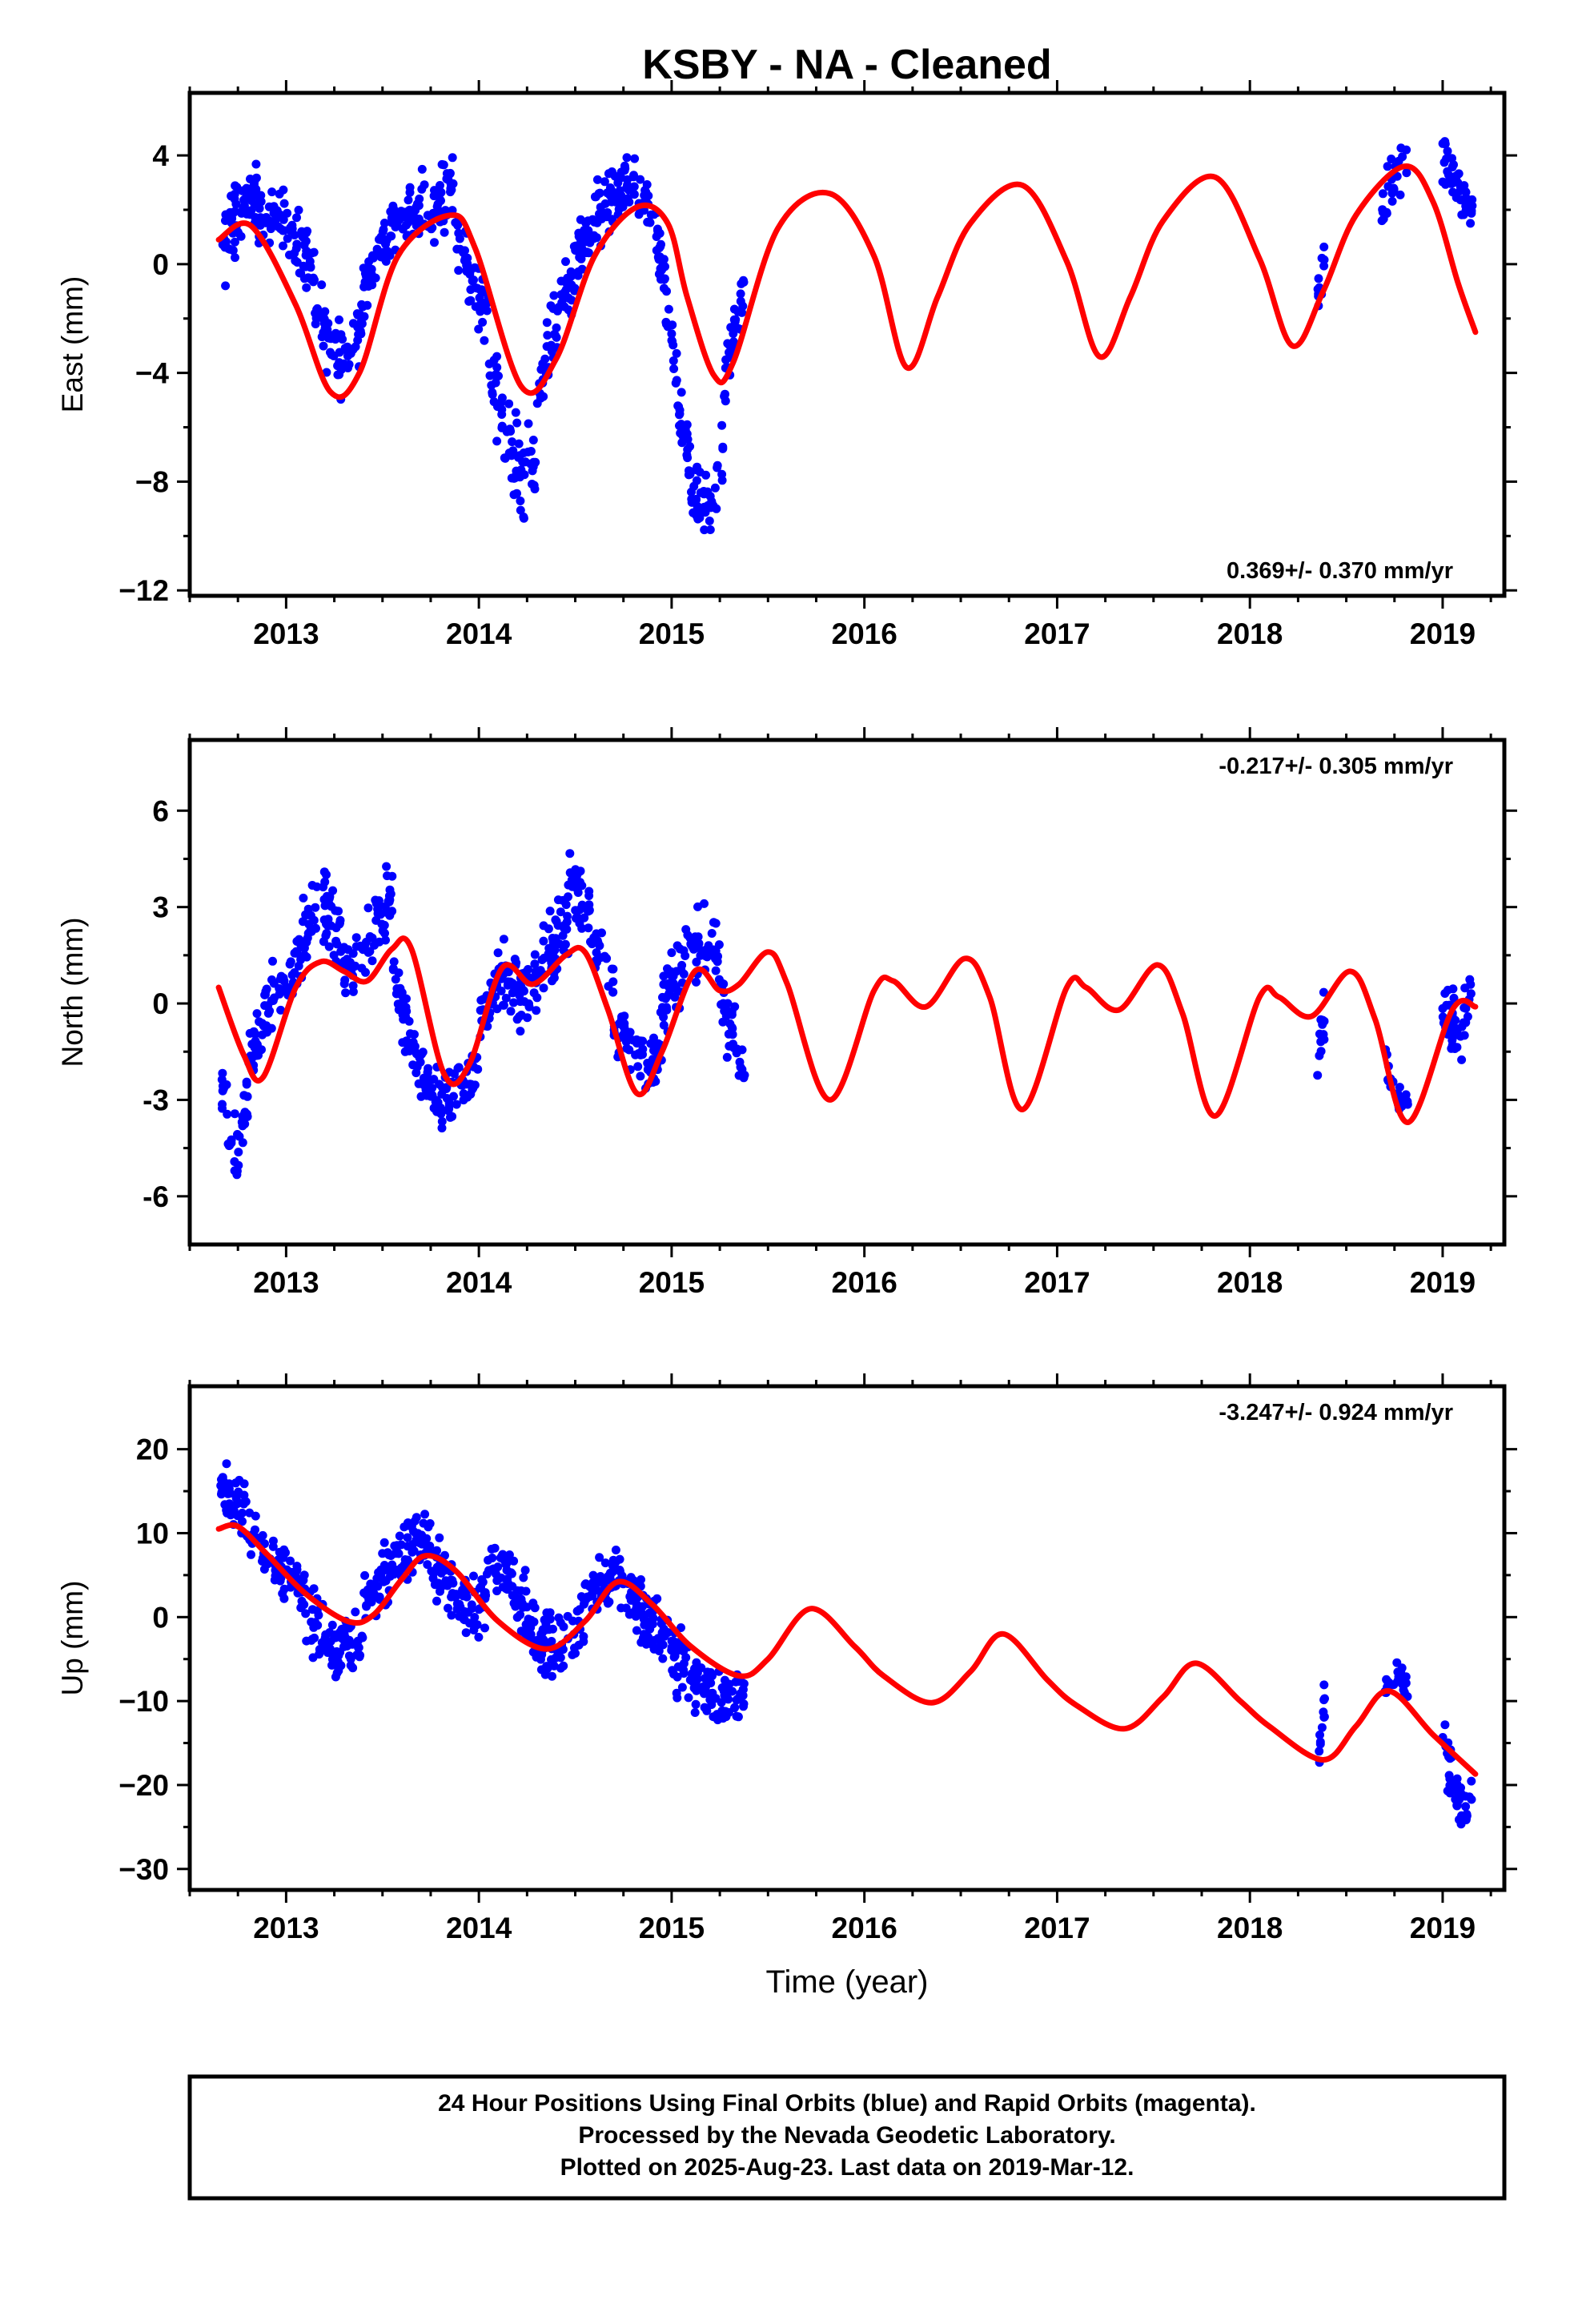 The image size is (1582, 2324). Describe the element at coordinates (152, 1533) in the screenshot. I see `up-y-tick-label: 10` at that location.